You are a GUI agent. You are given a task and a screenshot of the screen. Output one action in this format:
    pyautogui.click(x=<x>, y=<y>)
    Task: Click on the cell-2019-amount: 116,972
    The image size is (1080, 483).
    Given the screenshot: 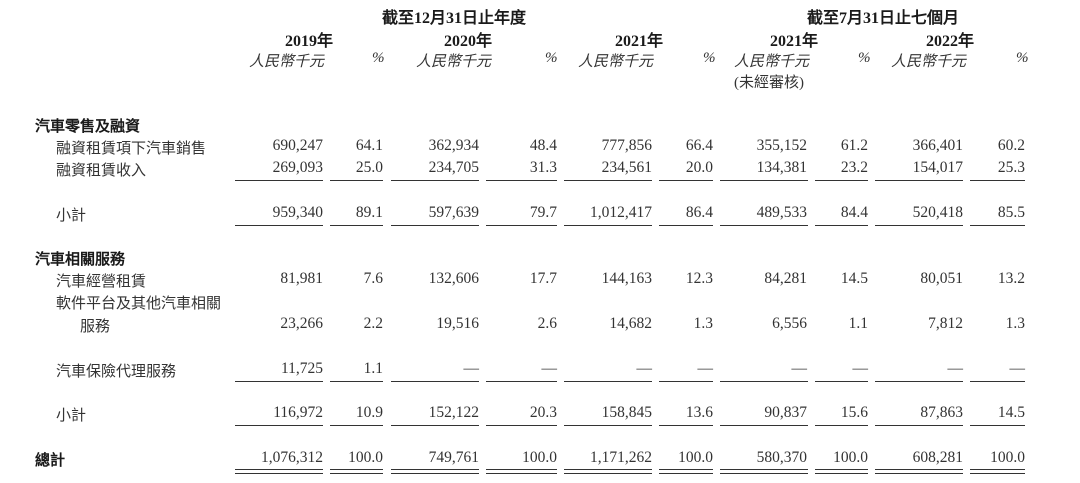 What is the action you would take?
    pyautogui.click(x=298, y=412)
    